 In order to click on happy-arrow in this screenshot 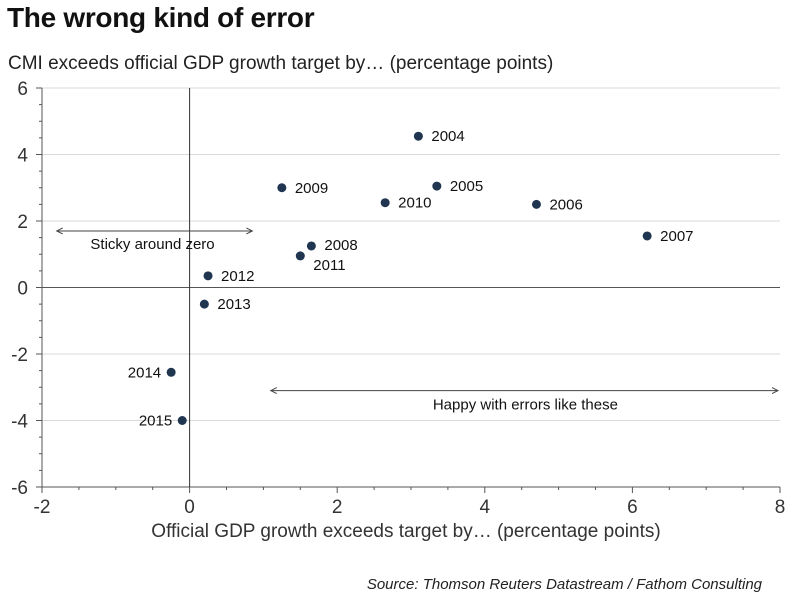, I will do `click(524, 391)`.